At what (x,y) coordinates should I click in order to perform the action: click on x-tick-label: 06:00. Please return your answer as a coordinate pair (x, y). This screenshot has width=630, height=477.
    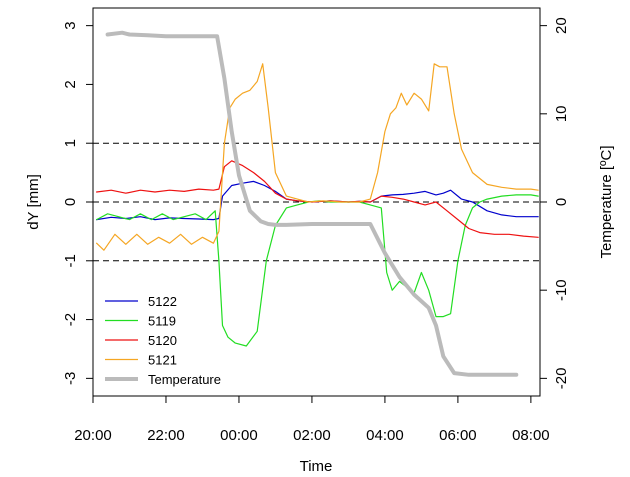
    Looking at the image, I should click on (458, 435).